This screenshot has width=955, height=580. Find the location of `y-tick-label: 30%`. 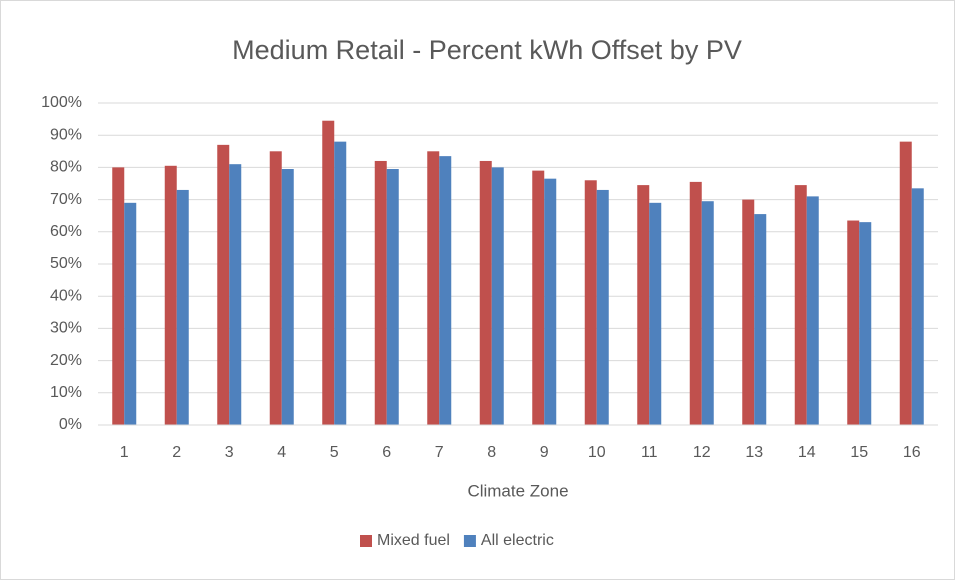

y-tick-label: 30% is located at coordinates (66, 328).